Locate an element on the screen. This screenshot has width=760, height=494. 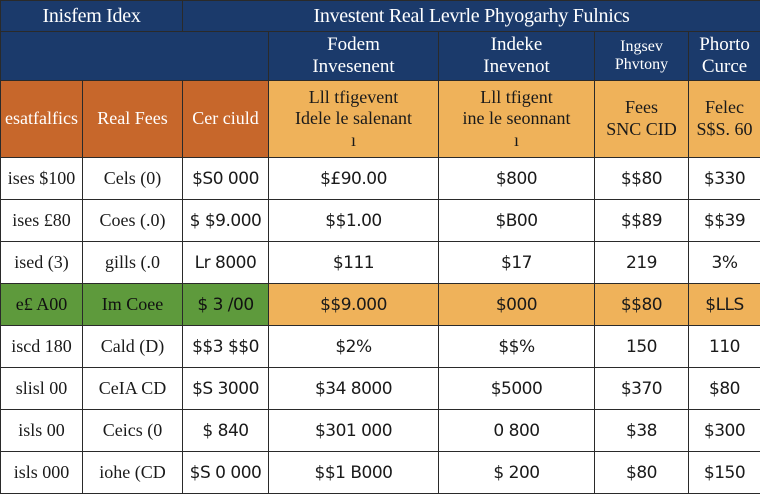
column-header-line: esatfalfics is located at coordinates (41, 119).